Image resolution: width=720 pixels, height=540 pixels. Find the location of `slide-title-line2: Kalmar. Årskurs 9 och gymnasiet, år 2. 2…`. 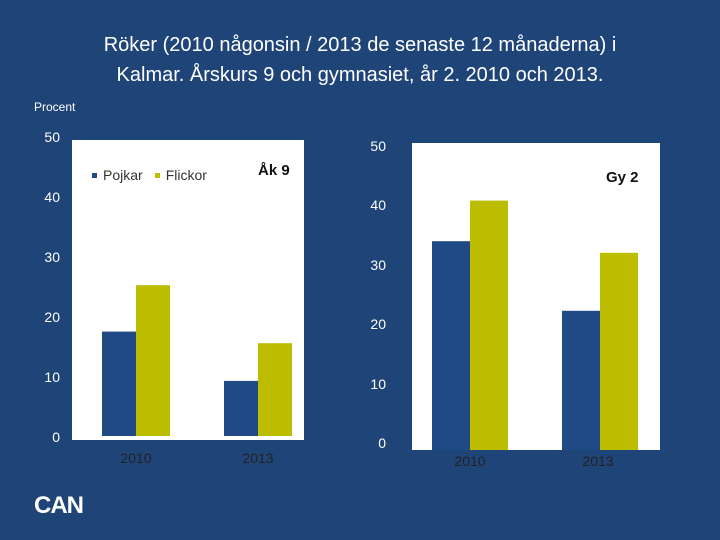

slide-title-line2: Kalmar. Årskurs 9 och gymnasiet, år 2. 2… is located at coordinates (360, 75).